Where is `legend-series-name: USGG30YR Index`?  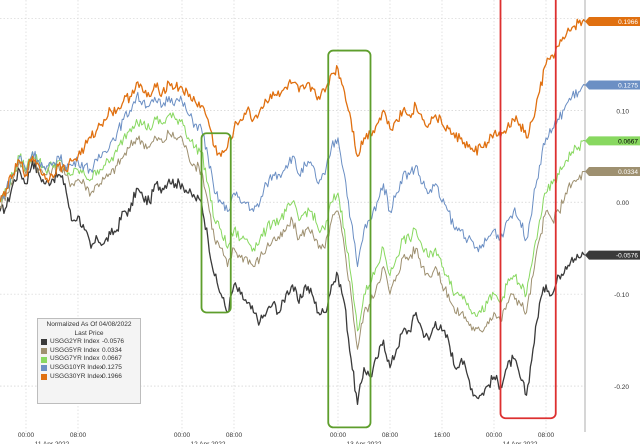 legend-series-name: USGG30YR Index is located at coordinates (77, 376).